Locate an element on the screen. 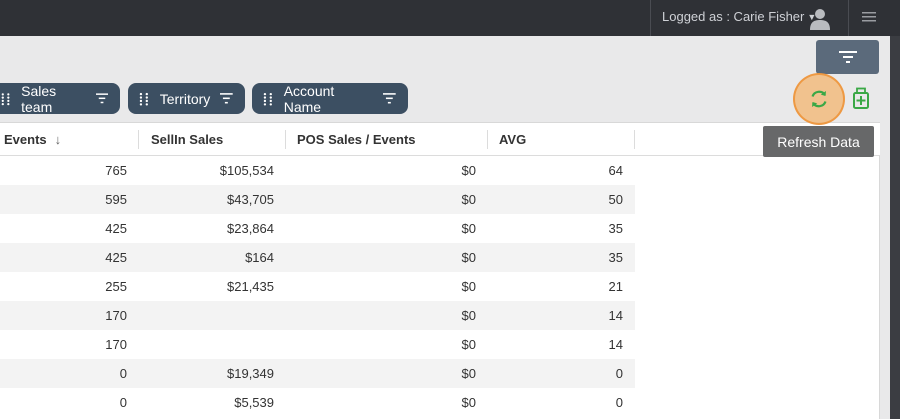  chip-label: Territory is located at coordinates (185, 98).